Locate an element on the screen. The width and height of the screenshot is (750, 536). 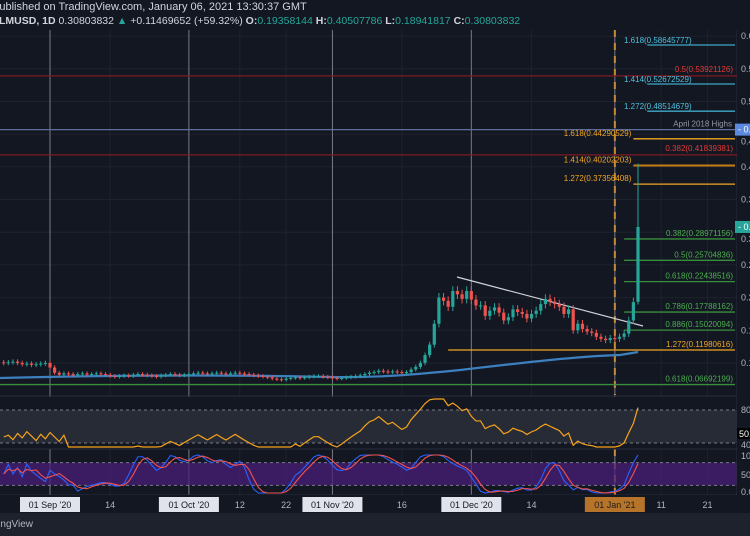
stoch-axis-label: 50.0 is located at coordinates (745, 475).